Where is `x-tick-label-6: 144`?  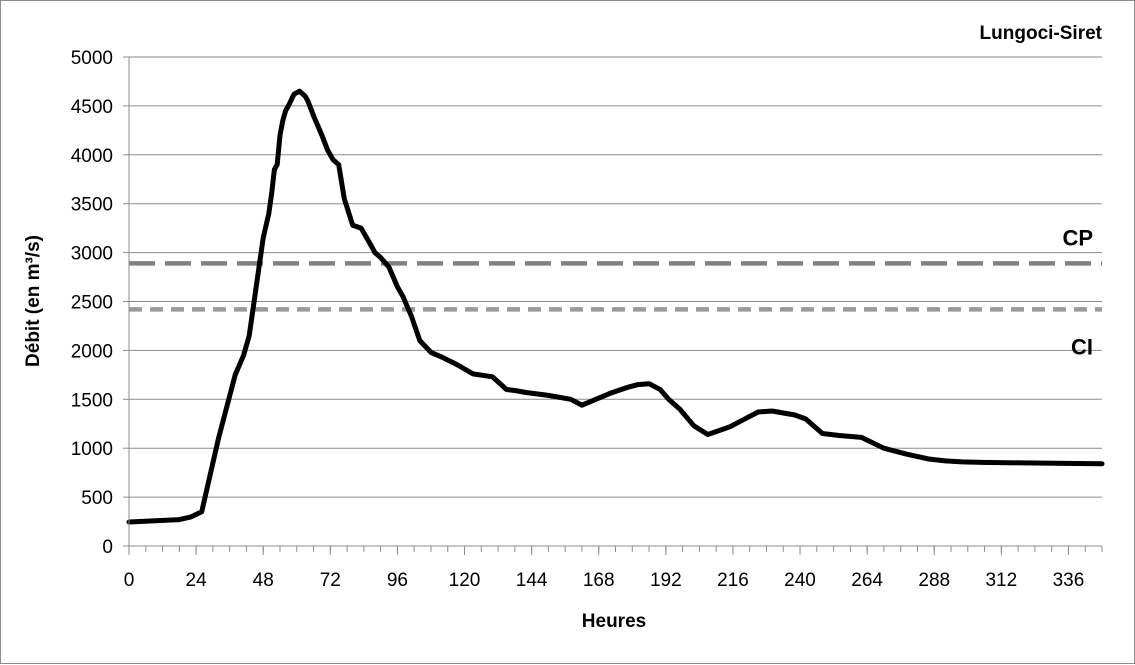
x-tick-label-6: 144 is located at coordinates (532, 580).